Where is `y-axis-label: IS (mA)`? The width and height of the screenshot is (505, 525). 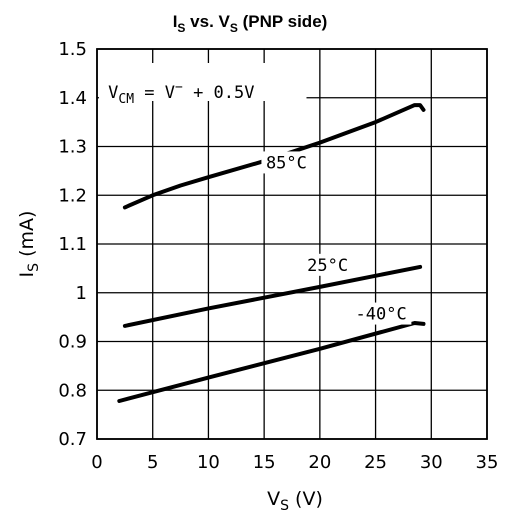 y-axis-label: IS (mA) is located at coordinates (29, 244).